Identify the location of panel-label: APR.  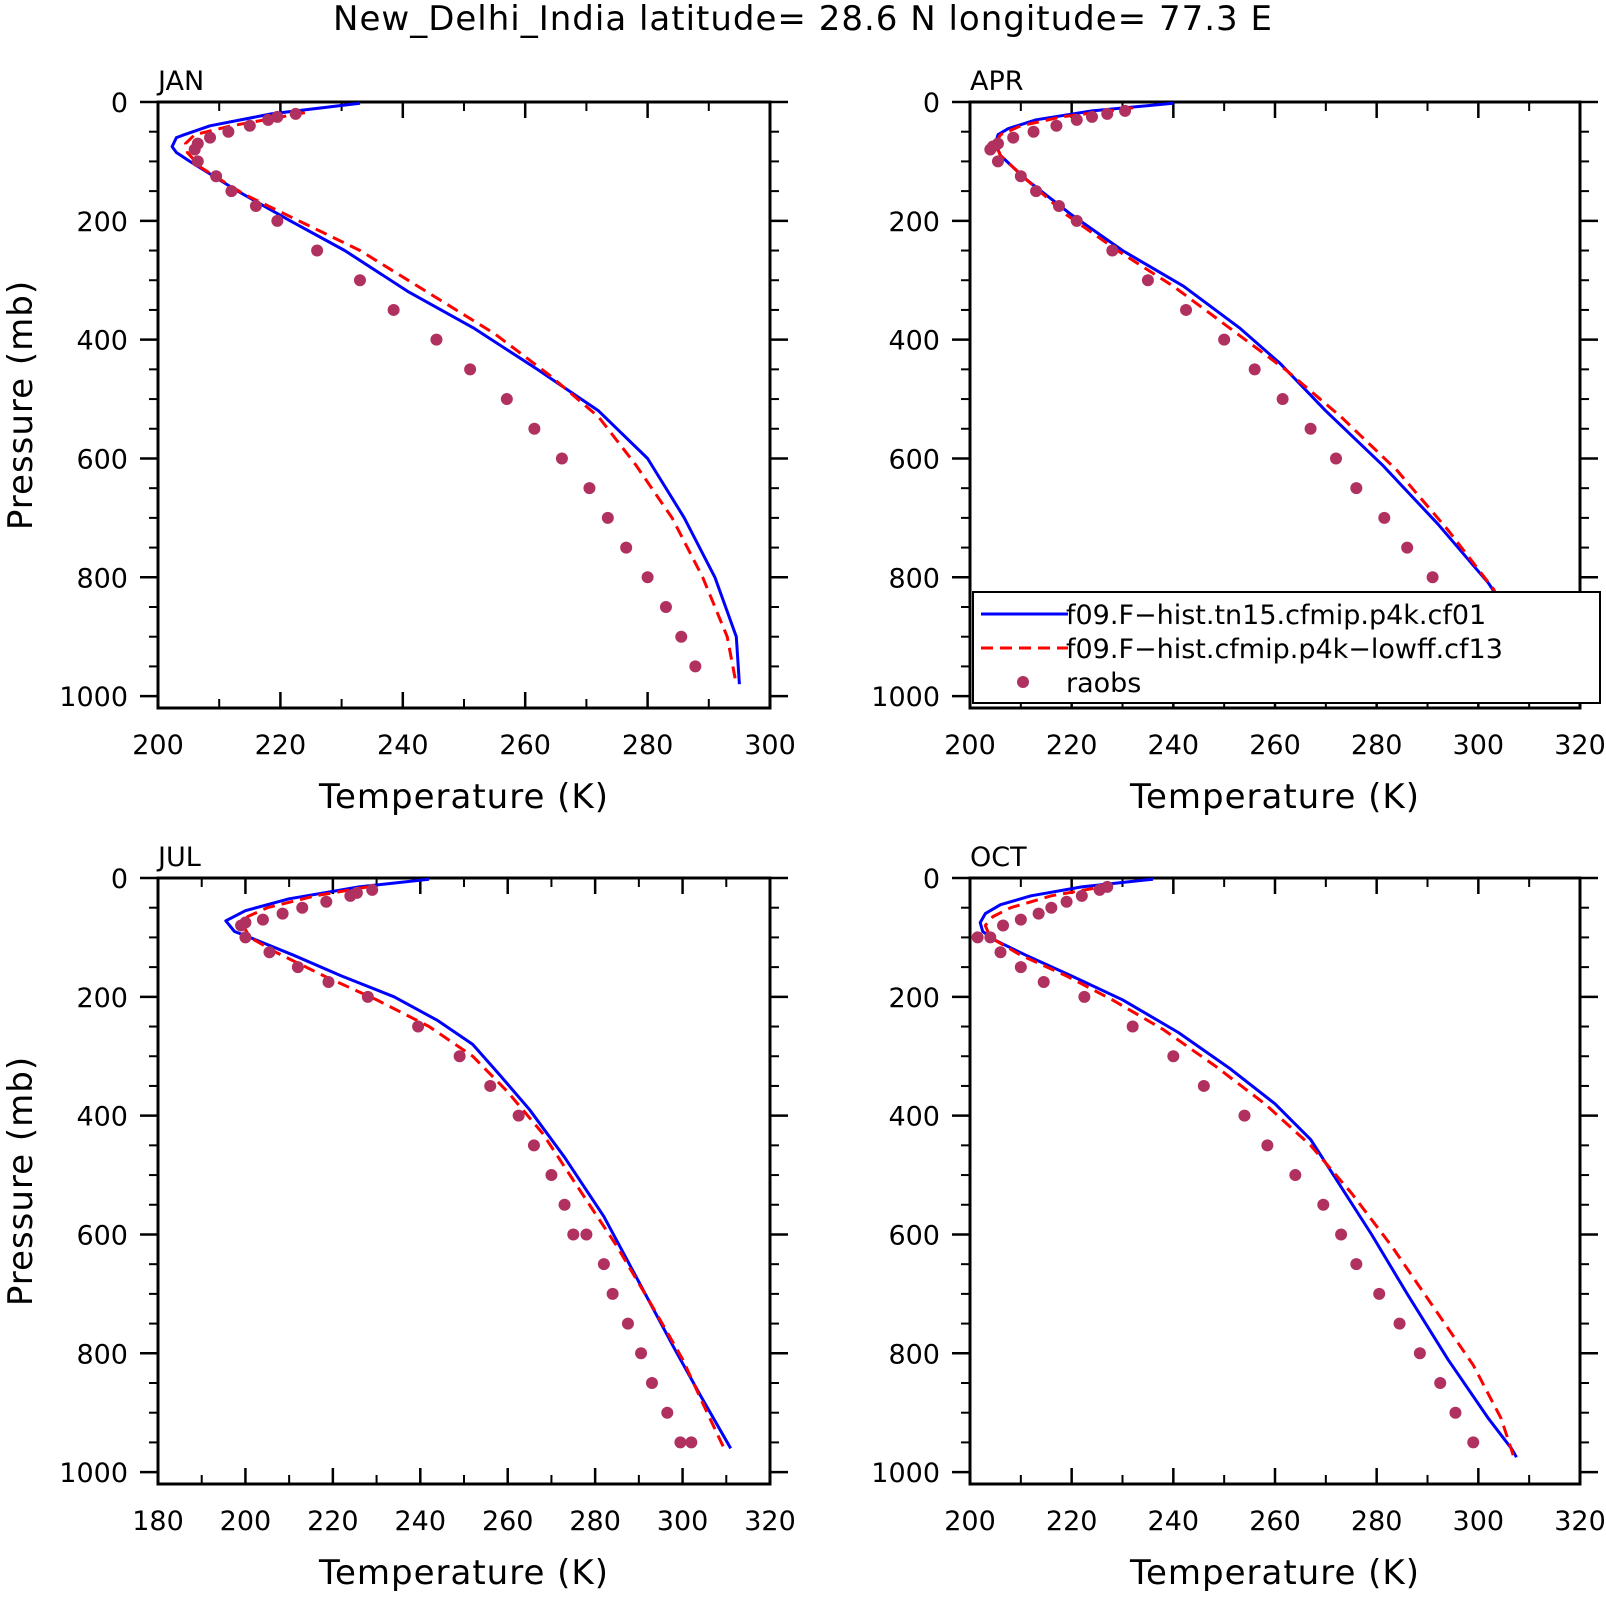
(997, 81).